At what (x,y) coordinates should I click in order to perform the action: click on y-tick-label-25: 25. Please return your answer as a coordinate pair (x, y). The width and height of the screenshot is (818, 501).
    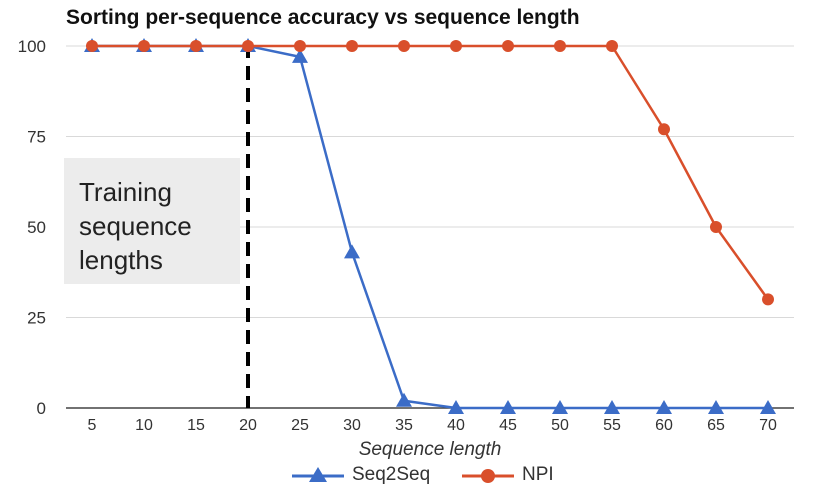
    Looking at the image, I should click on (36, 318).